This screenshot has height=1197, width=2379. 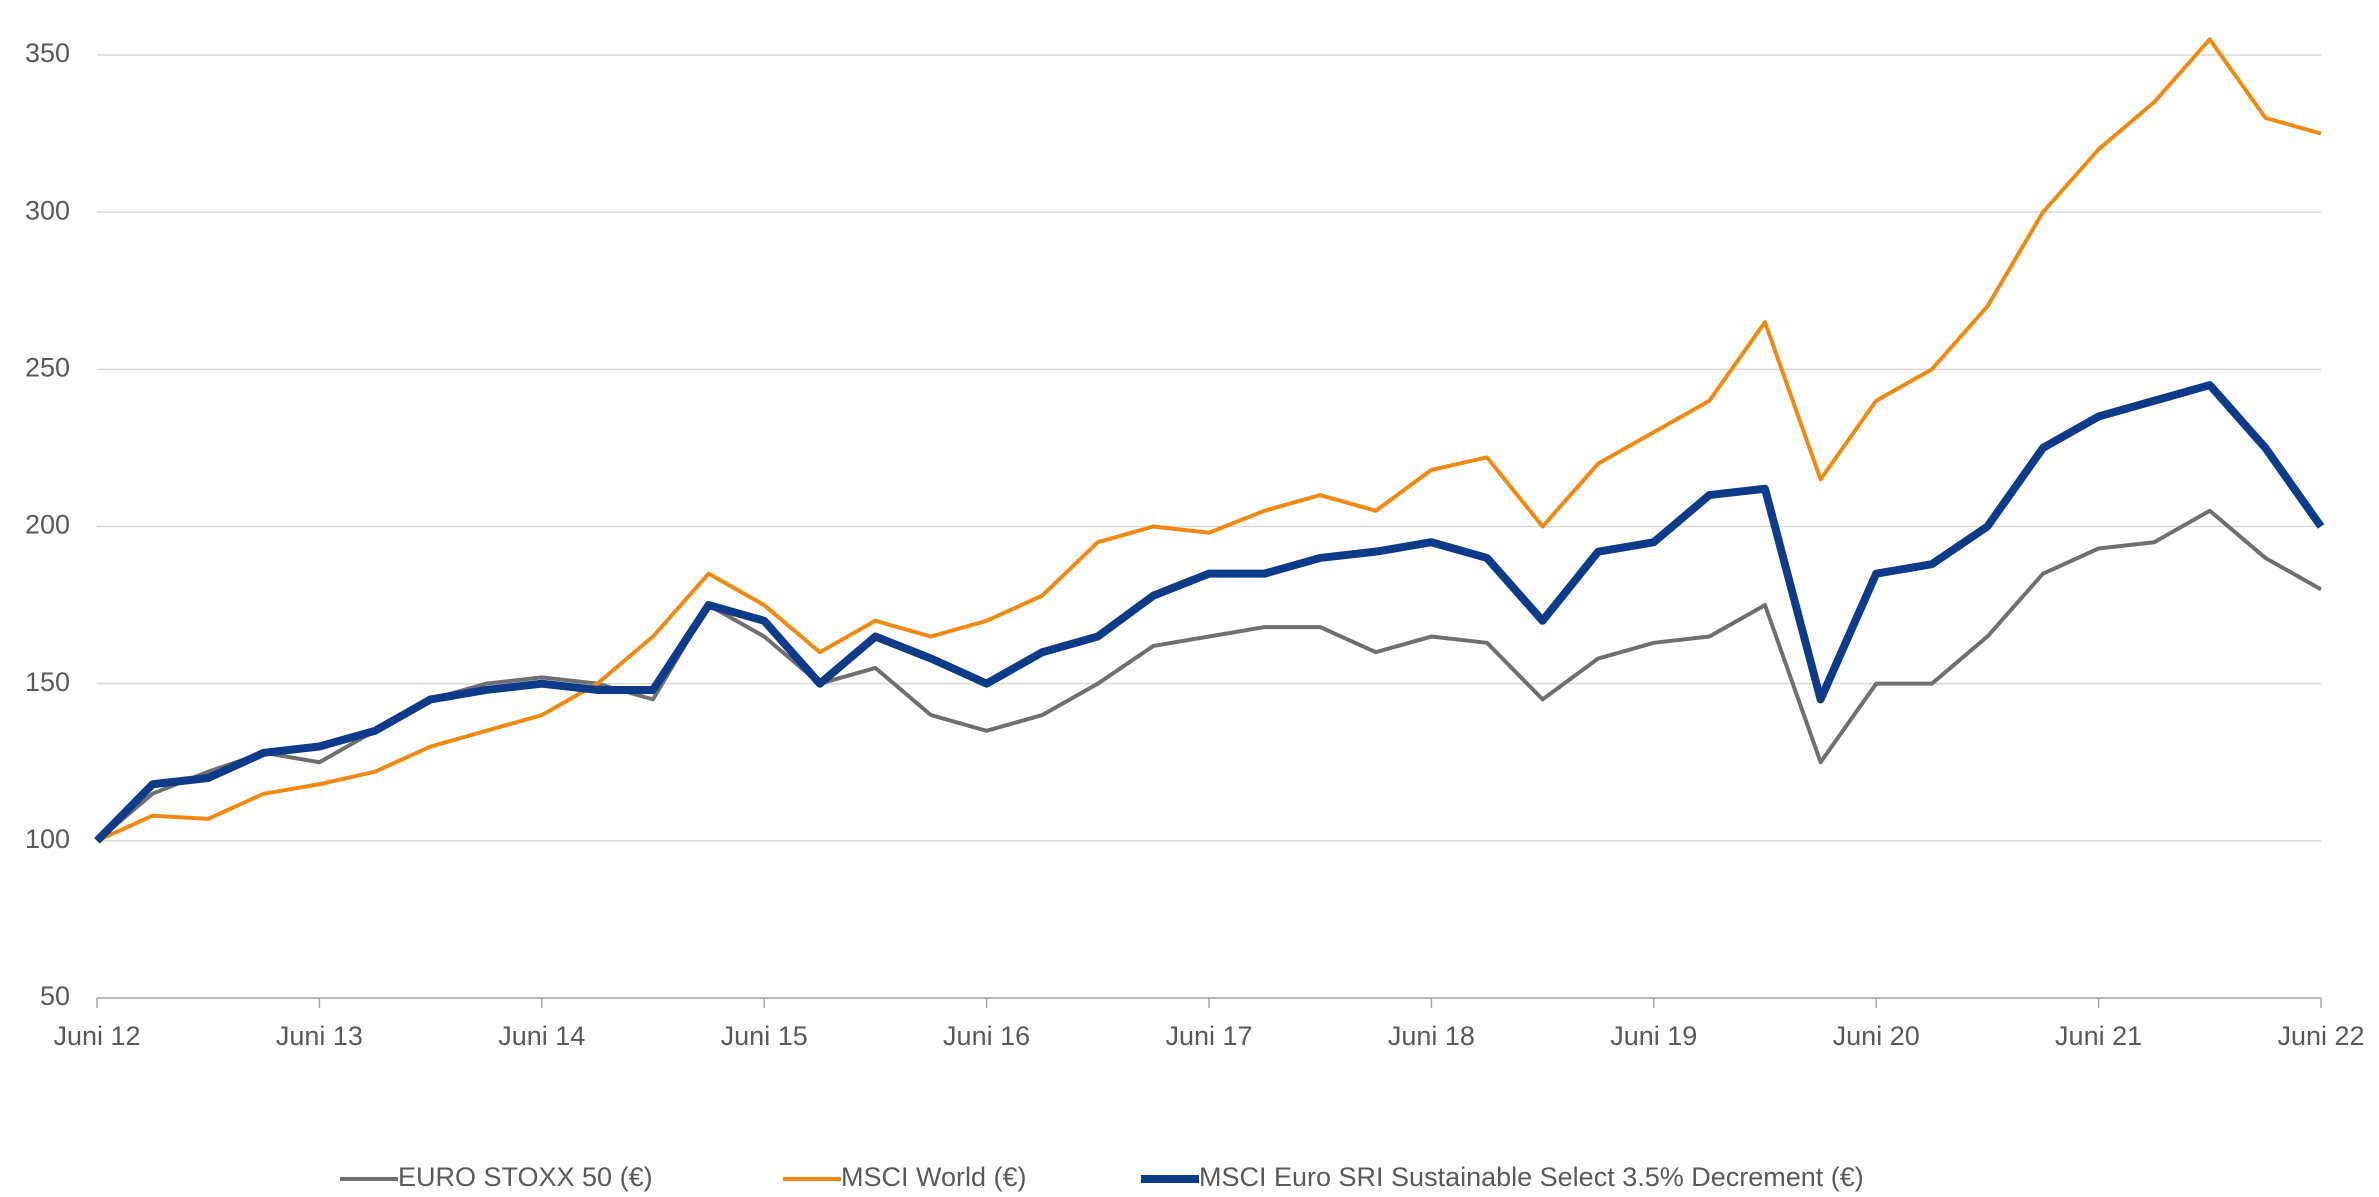 I want to click on x-tick-label: Juni 13, so click(x=319, y=1036).